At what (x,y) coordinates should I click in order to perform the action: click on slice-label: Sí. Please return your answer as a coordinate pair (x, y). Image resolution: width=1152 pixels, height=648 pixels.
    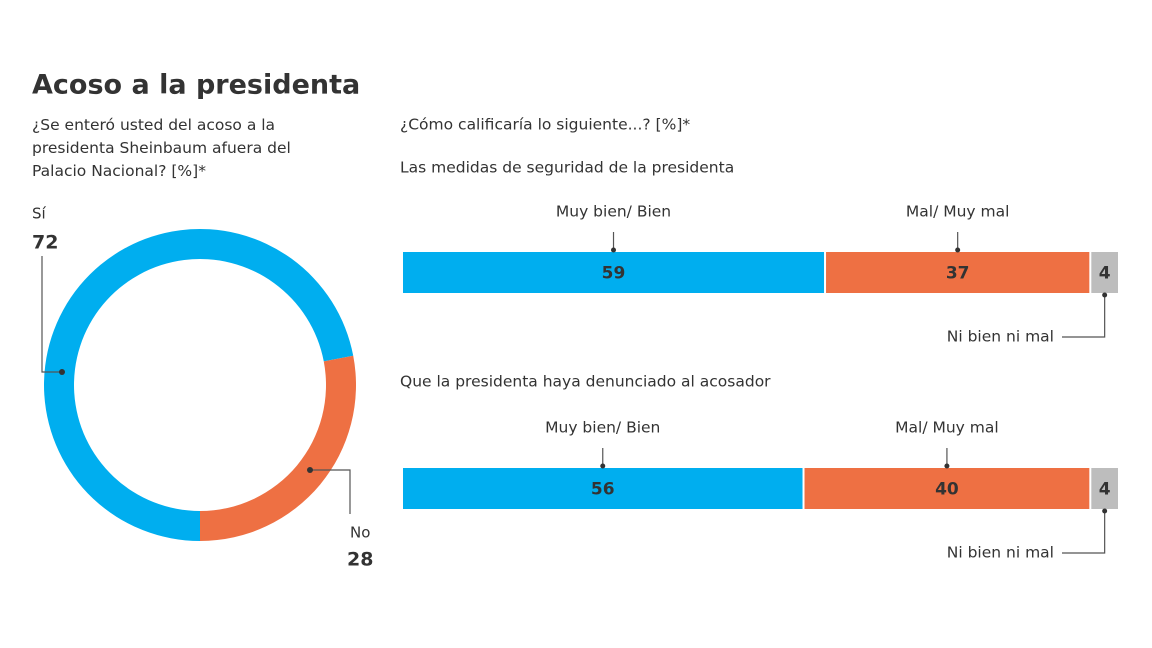
    Looking at the image, I should click on (39, 214).